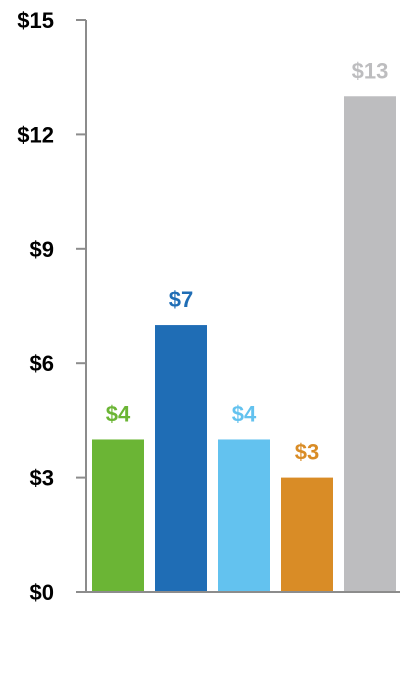 The width and height of the screenshot is (420, 690). What do you see at coordinates (35, 20) in the screenshot?
I see `y-tick-label: $15` at bounding box center [35, 20].